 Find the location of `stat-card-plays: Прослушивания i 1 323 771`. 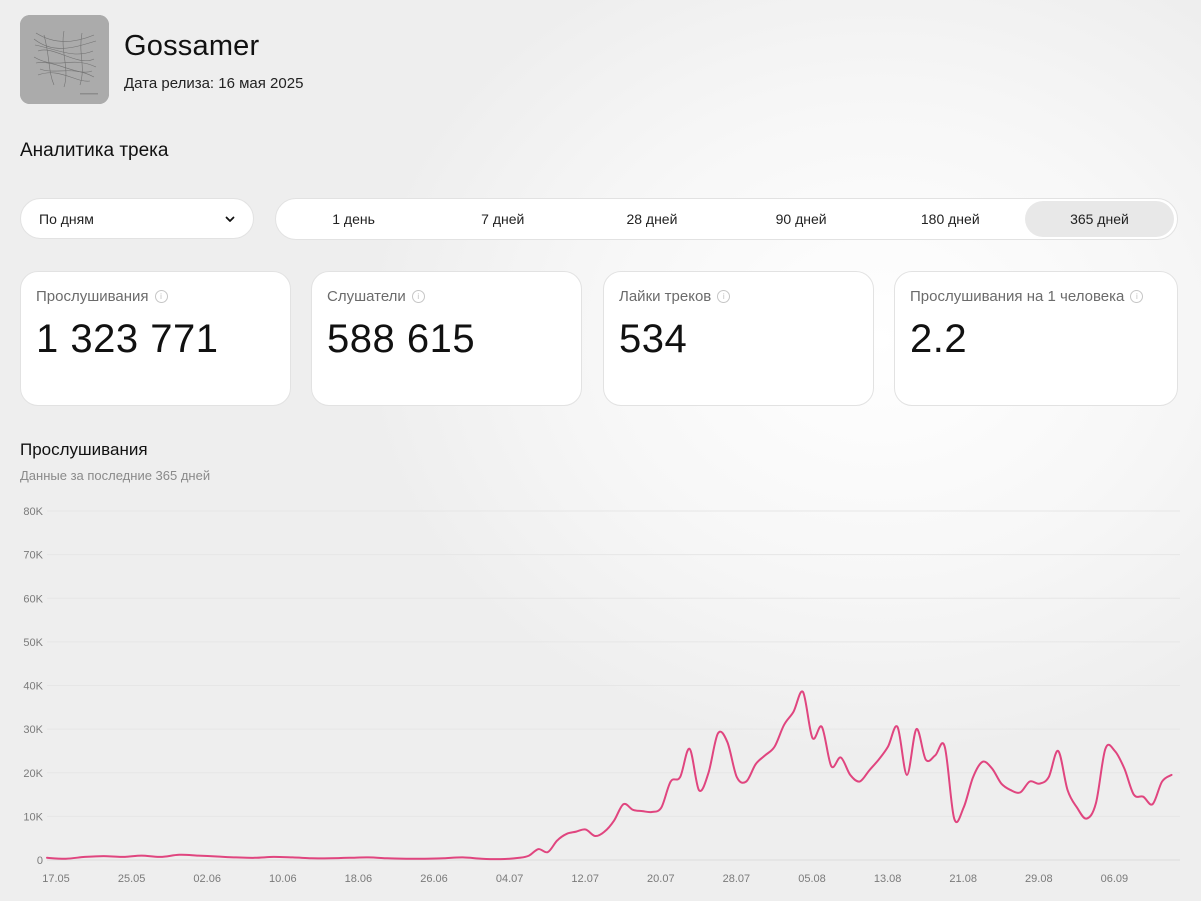

stat-card-plays: Прослушивания i 1 323 771 is located at coordinates (155, 338).